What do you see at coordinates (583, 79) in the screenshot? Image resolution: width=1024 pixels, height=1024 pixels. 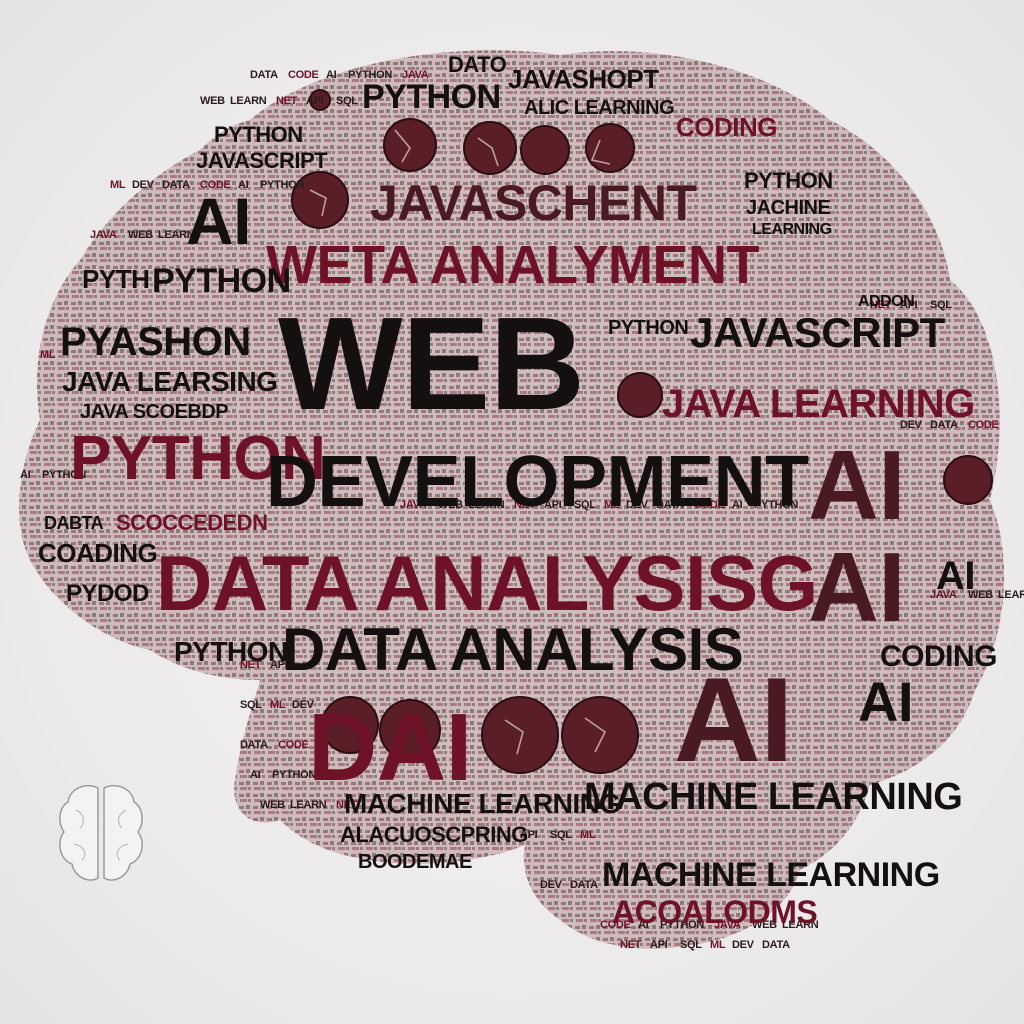 I see `cloud-word: JAVASHOPT` at bounding box center [583, 79].